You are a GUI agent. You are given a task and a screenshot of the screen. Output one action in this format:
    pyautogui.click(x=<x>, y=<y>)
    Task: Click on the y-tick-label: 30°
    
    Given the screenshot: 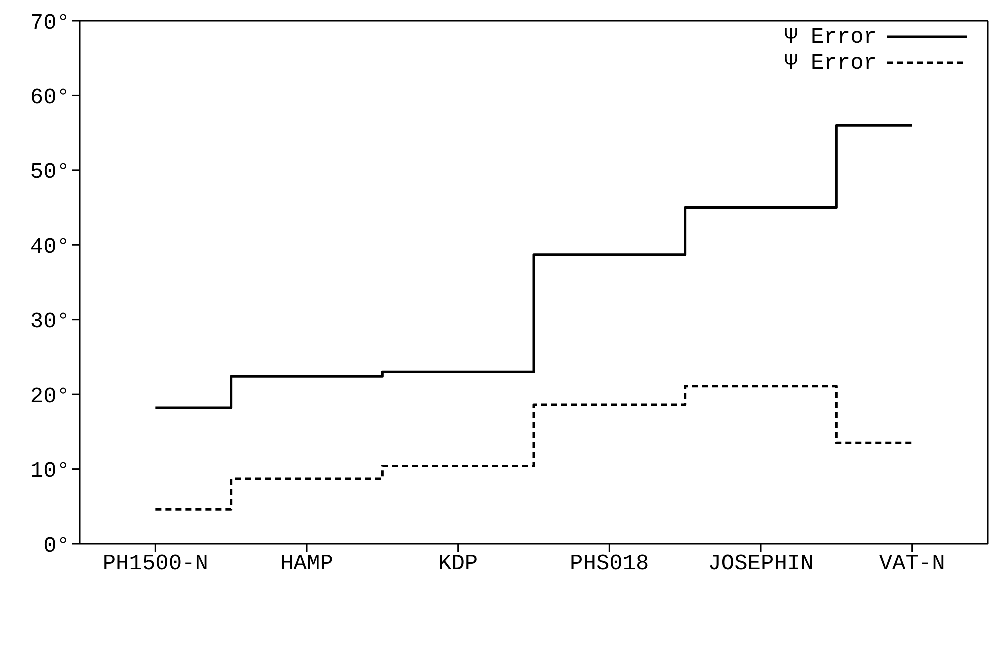 What is the action you would take?
    pyautogui.click(x=50, y=322)
    